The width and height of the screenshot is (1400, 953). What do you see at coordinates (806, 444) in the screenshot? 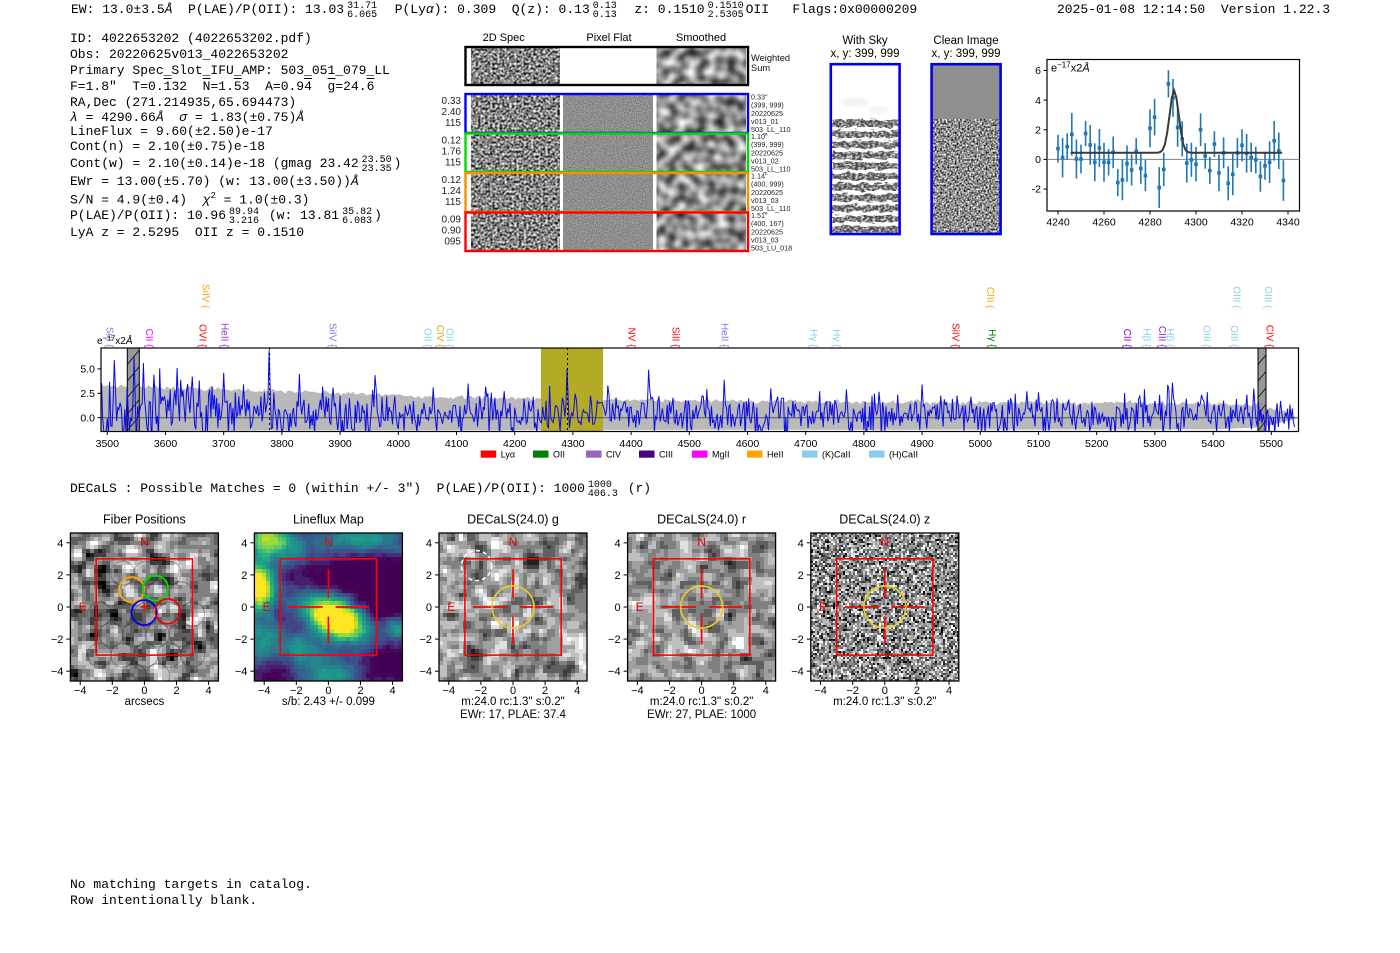
I see `svg-text: 4700` at bounding box center [806, 444].